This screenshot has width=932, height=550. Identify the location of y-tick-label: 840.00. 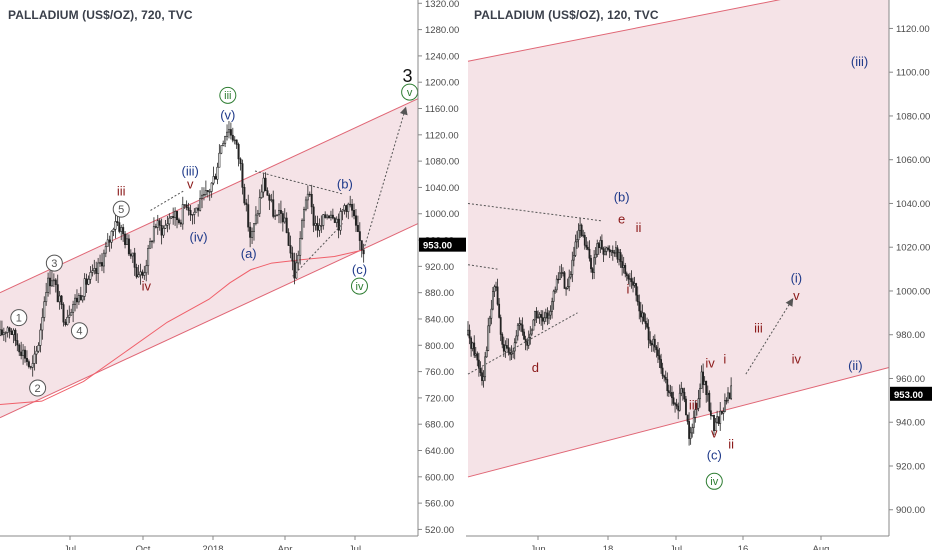
(439, 319).